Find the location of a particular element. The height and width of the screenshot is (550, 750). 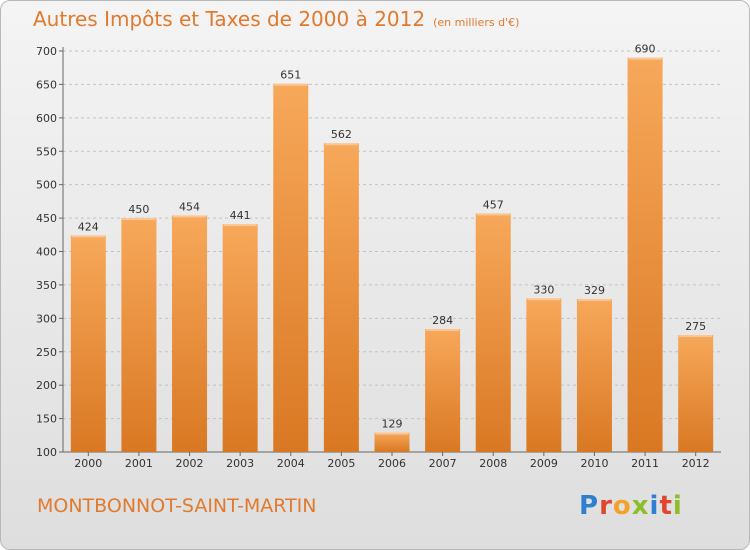

value-label-2002: 454 is located at coordinates (189, 206).